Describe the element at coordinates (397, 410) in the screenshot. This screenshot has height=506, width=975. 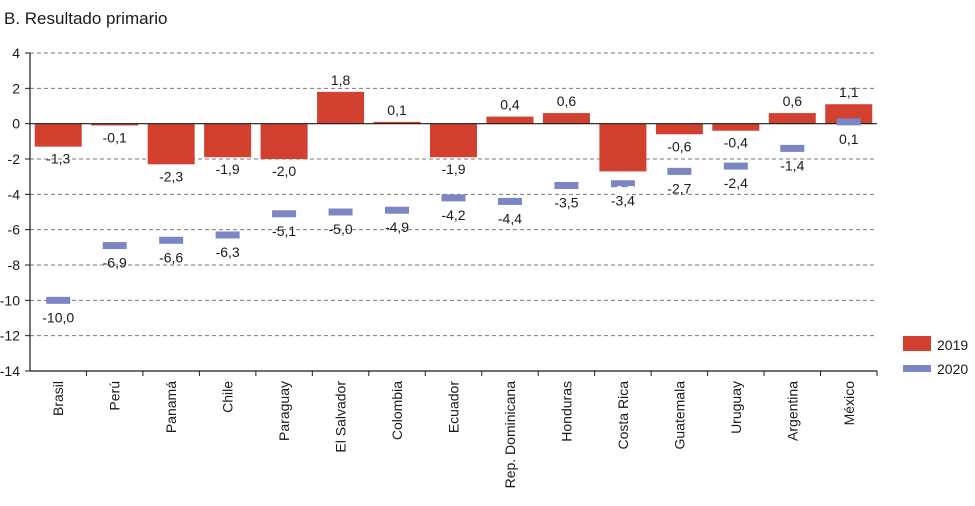
I see `x-tick-label: Colombia` at that location.